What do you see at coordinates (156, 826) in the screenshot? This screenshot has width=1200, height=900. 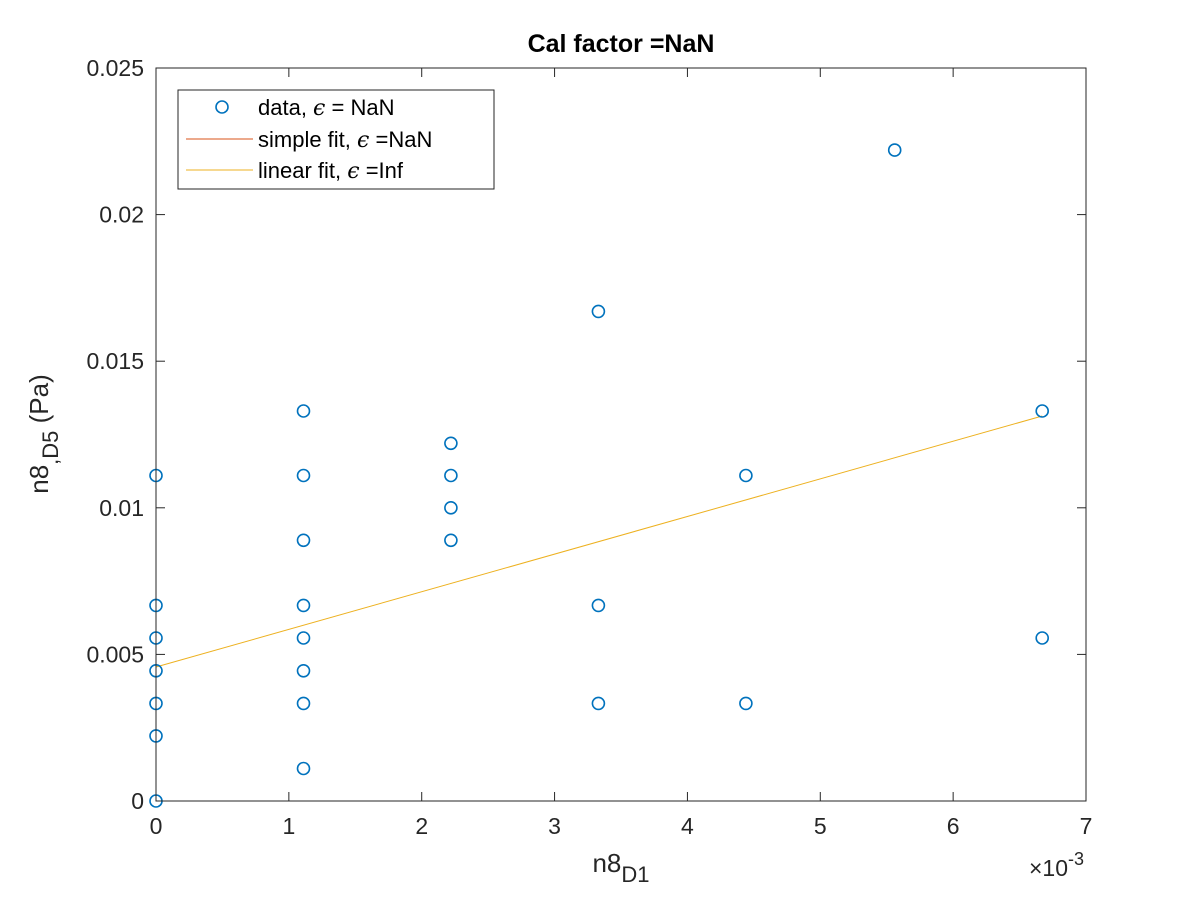 I see `x-tick-label: 0` at bounding box center [156, 826].